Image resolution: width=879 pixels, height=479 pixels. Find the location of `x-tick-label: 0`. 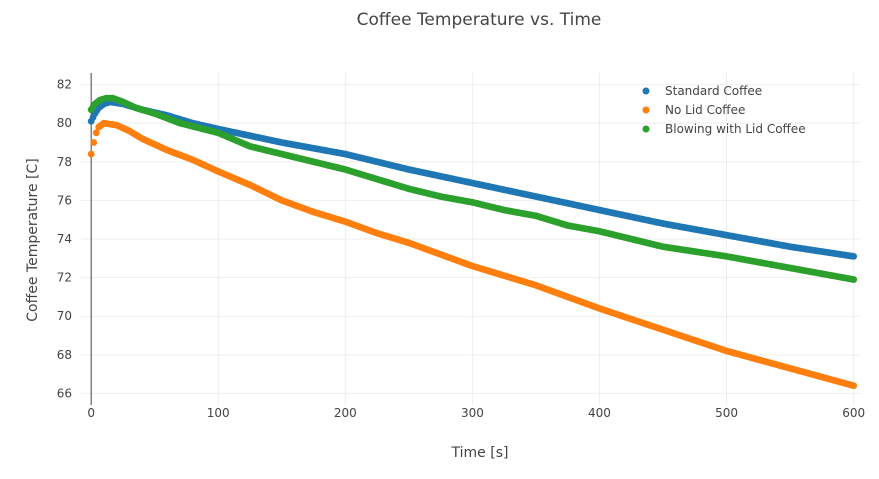

x-tick-label: 0 is located at coordinates (91, 413).